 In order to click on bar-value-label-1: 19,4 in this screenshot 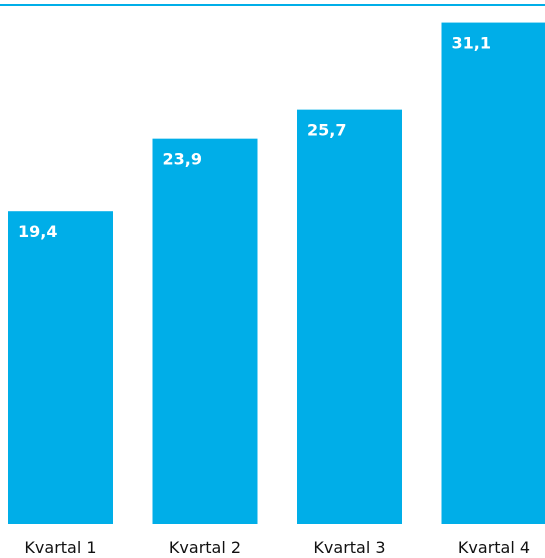, I will do `click(37, 231)`.